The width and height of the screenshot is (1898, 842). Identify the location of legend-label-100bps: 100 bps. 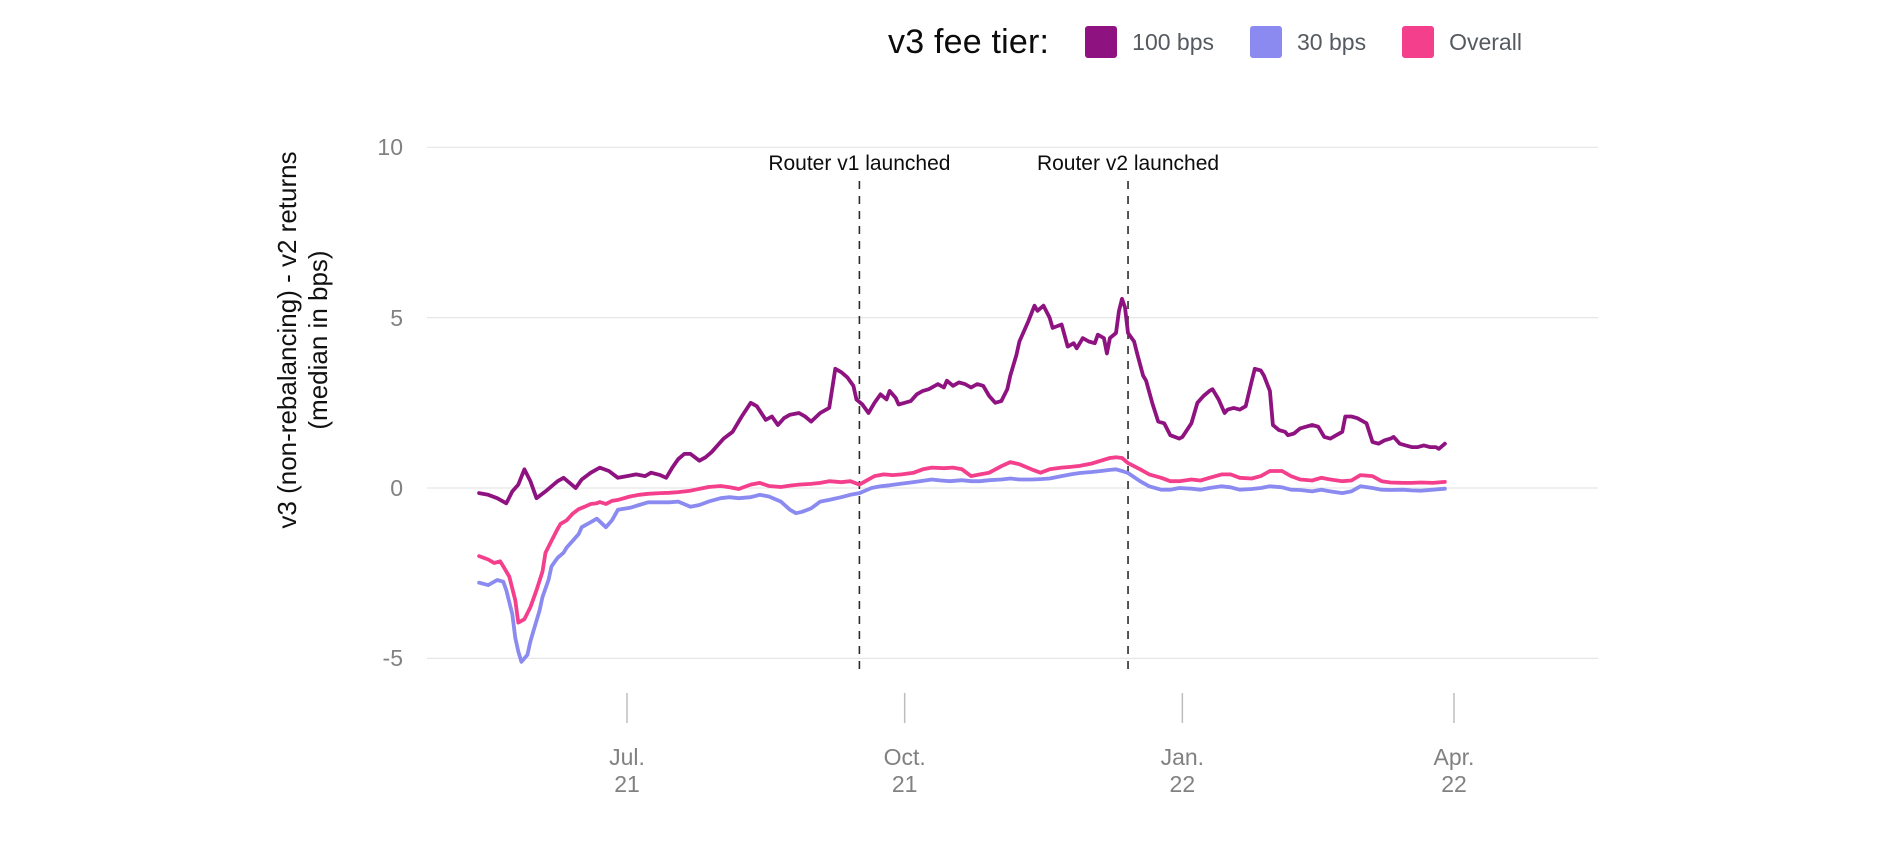
(1173, 41).